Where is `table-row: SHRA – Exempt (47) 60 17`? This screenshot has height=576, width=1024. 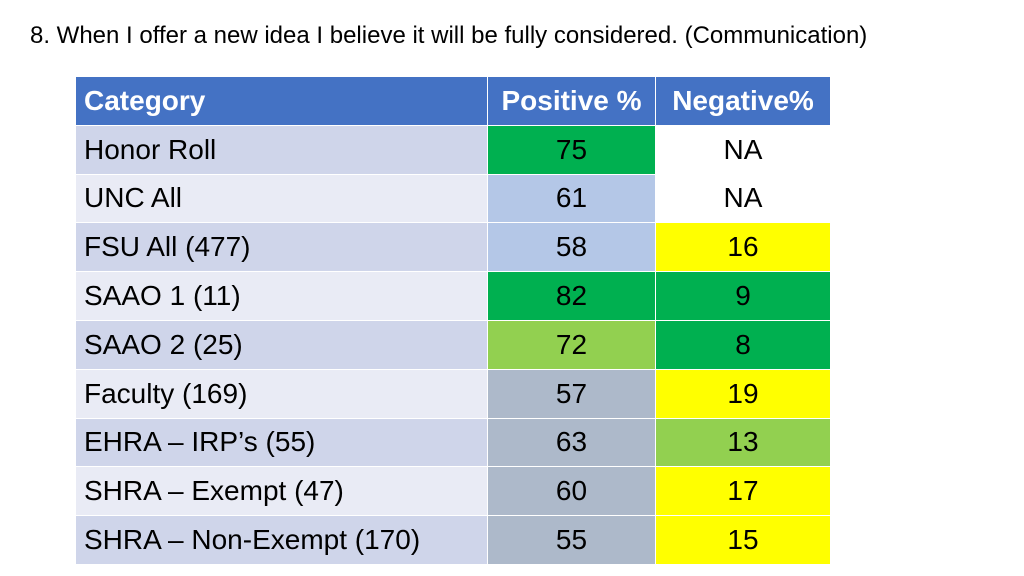
table-row: SHRA – Exempt (47) 60 17 is located at coordinates (453, 492).